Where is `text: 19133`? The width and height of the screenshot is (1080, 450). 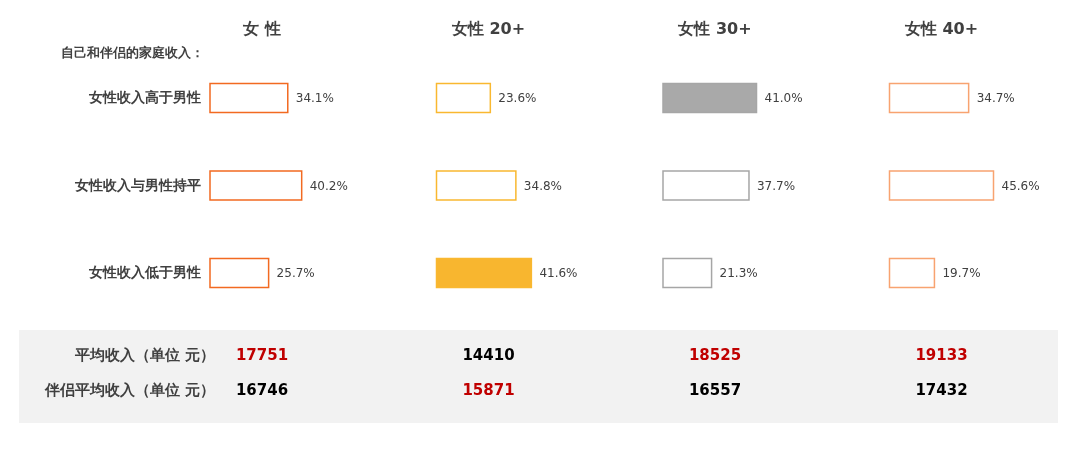 text: 19133 is located at coordinates (941, 355).